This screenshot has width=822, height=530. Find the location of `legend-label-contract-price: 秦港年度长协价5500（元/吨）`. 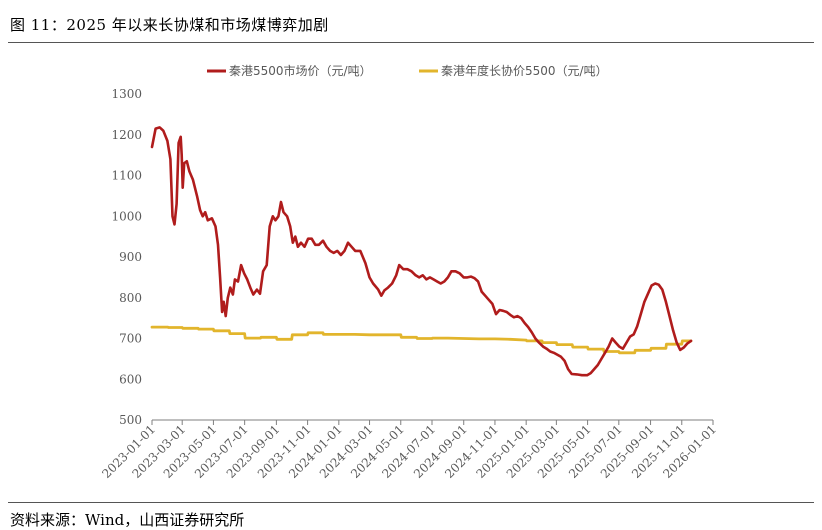

legend-label-contract-price: 秦港年度长协价5500（元/吨） is located at coordinates (524, 70).